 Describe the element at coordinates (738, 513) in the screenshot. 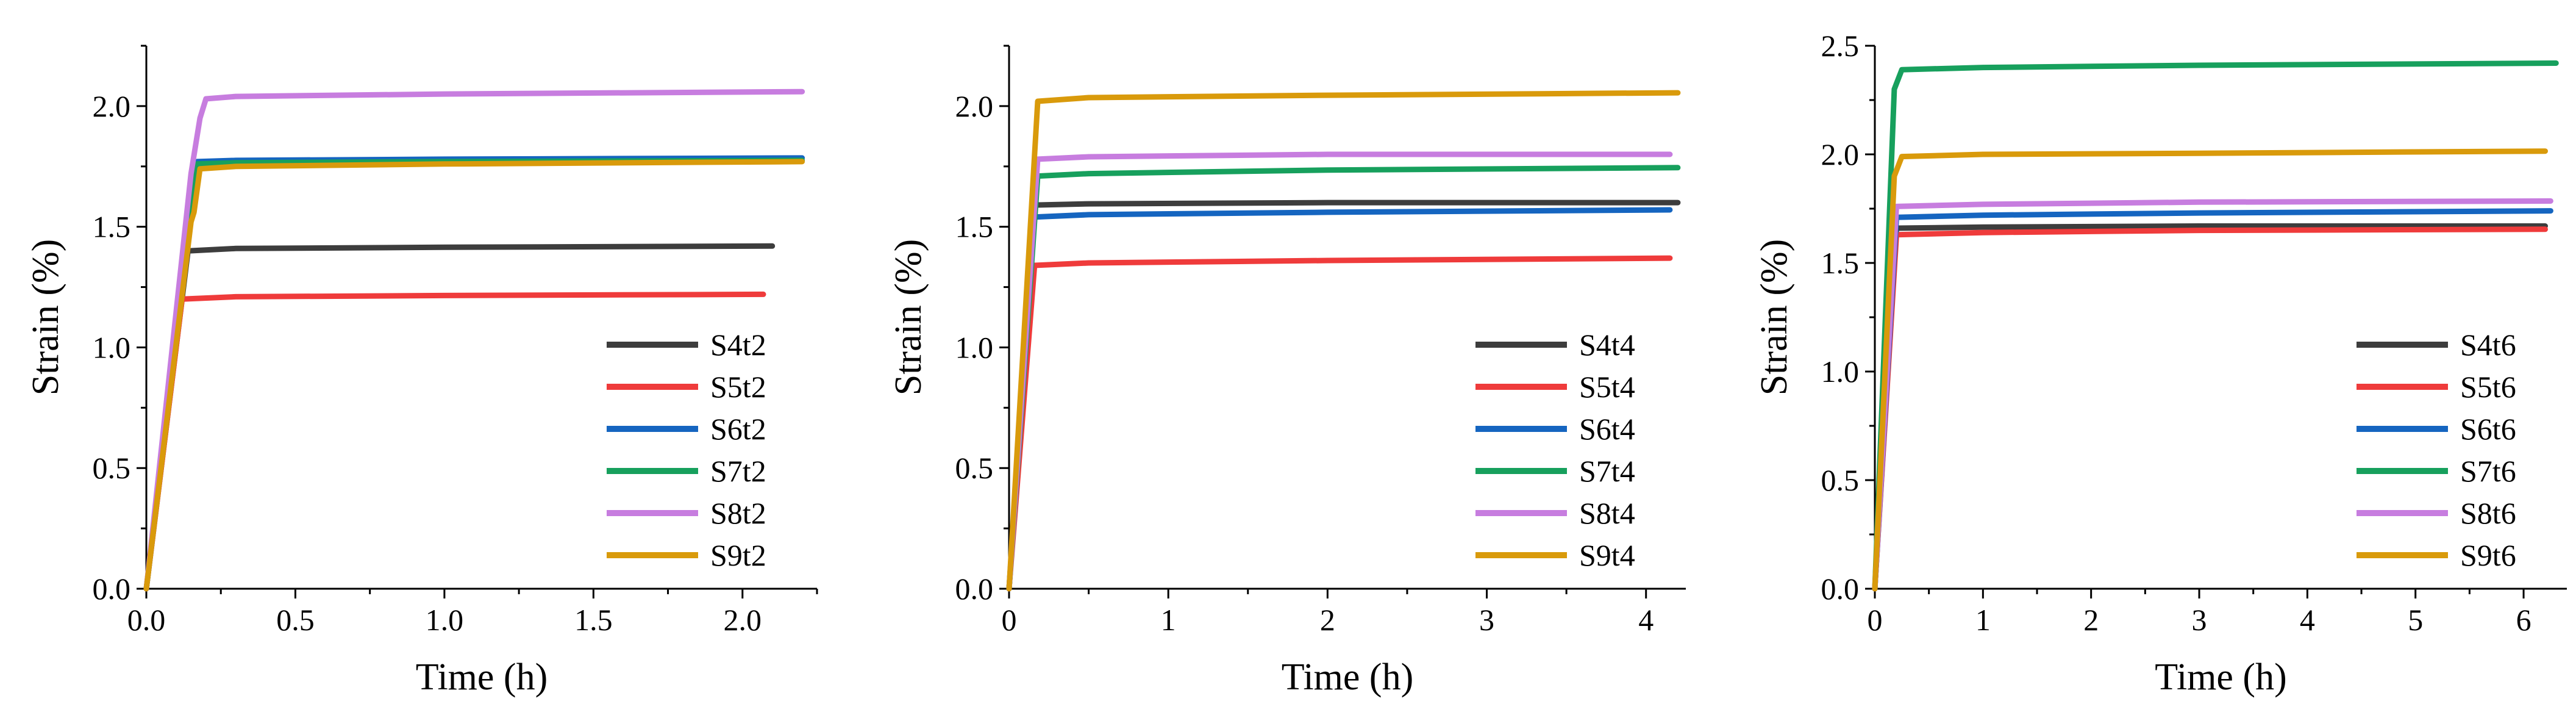

I see `legend-label-S8t2: S8t2` at that location.